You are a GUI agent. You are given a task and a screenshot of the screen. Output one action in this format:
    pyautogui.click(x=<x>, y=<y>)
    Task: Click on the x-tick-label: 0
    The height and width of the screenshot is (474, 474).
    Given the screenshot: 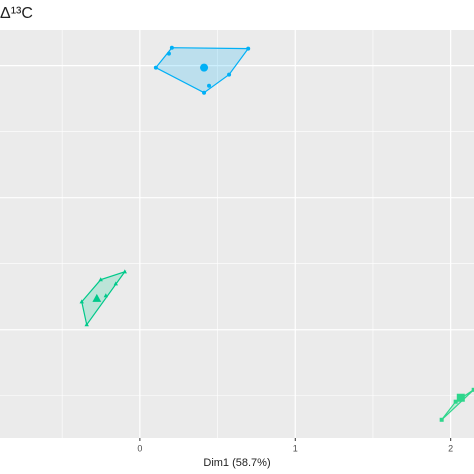 What is the action you would take?
    pyautogui.click(x=139, y=448)
    